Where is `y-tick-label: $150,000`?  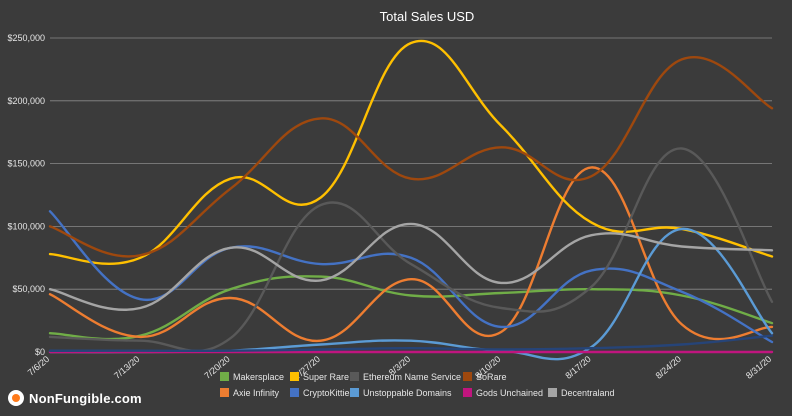
y-tick-label: $150,000 is located at coordinates (26, 164).